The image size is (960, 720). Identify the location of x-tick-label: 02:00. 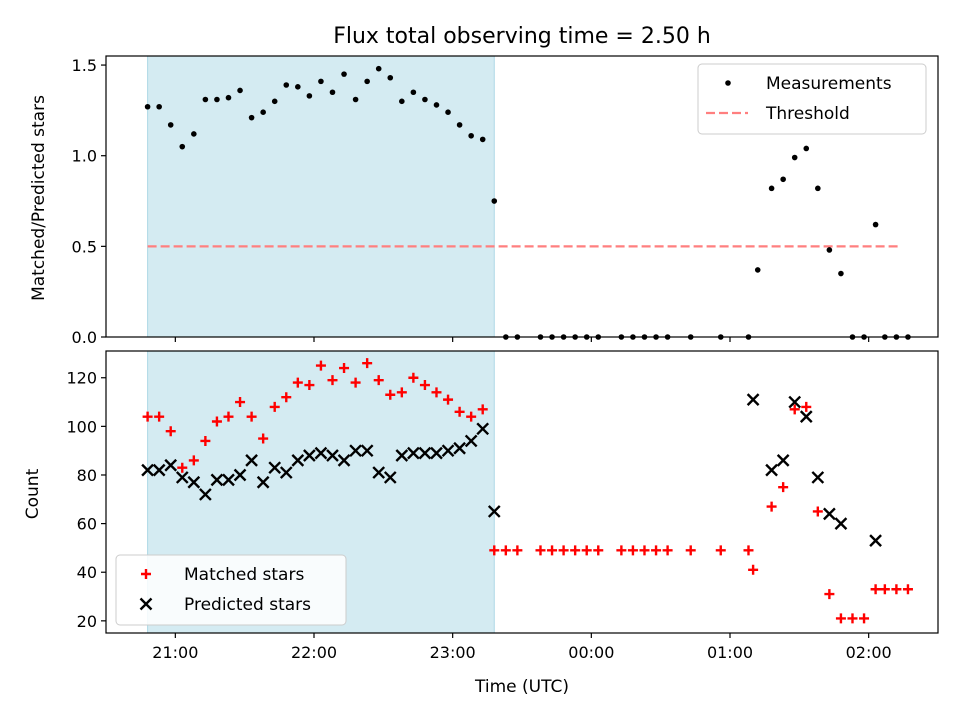
(869, 652).